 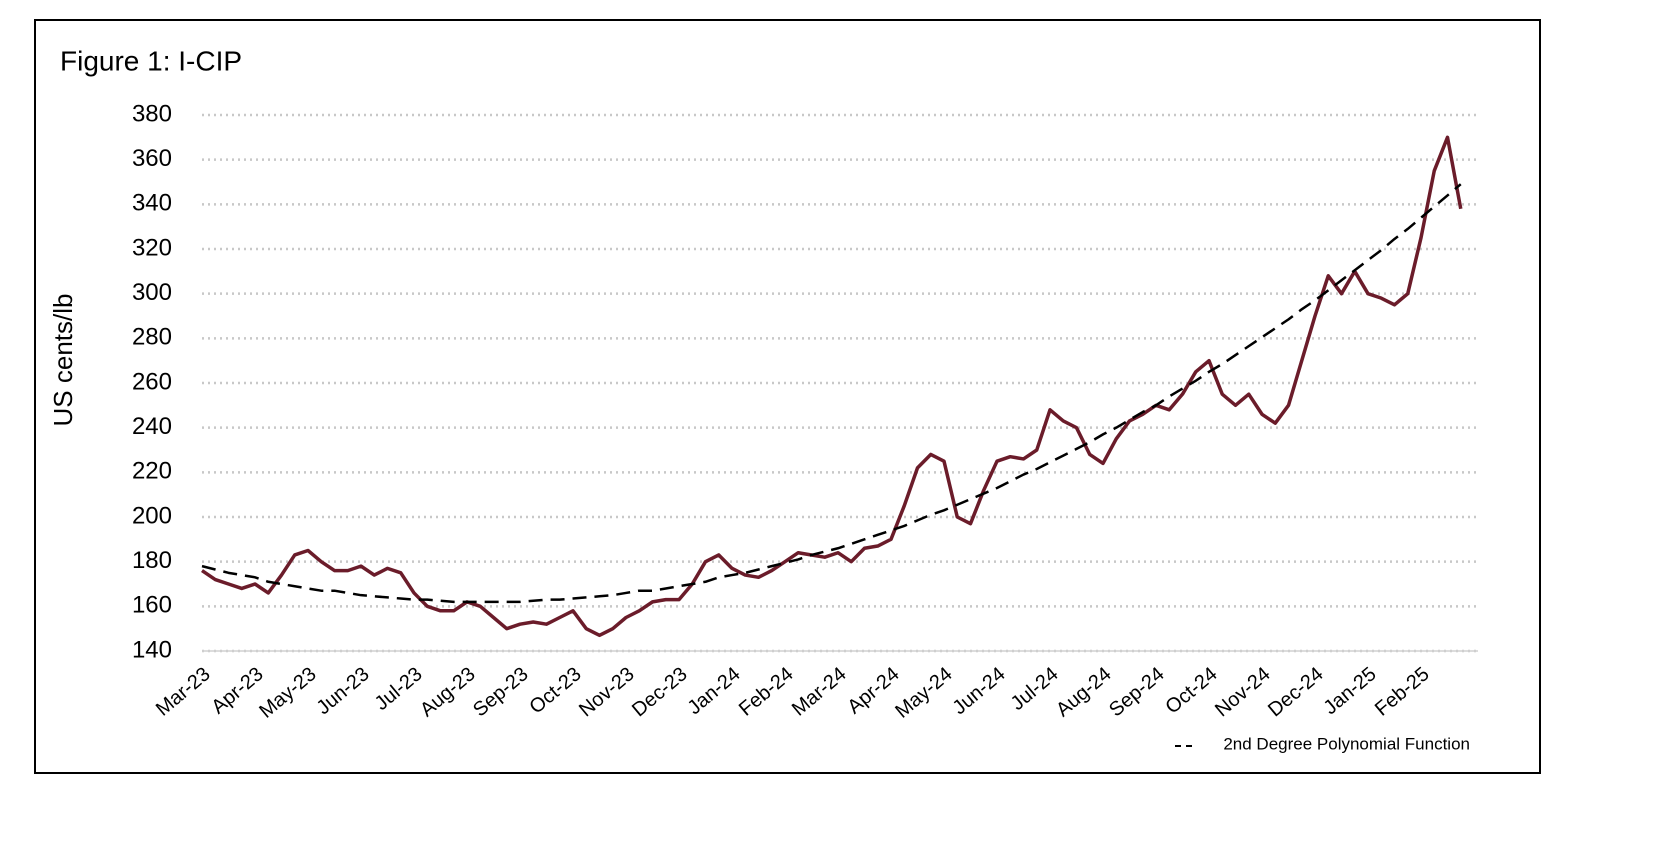 I want to click on y-tick-label: 360, so click(x=152, y=158).